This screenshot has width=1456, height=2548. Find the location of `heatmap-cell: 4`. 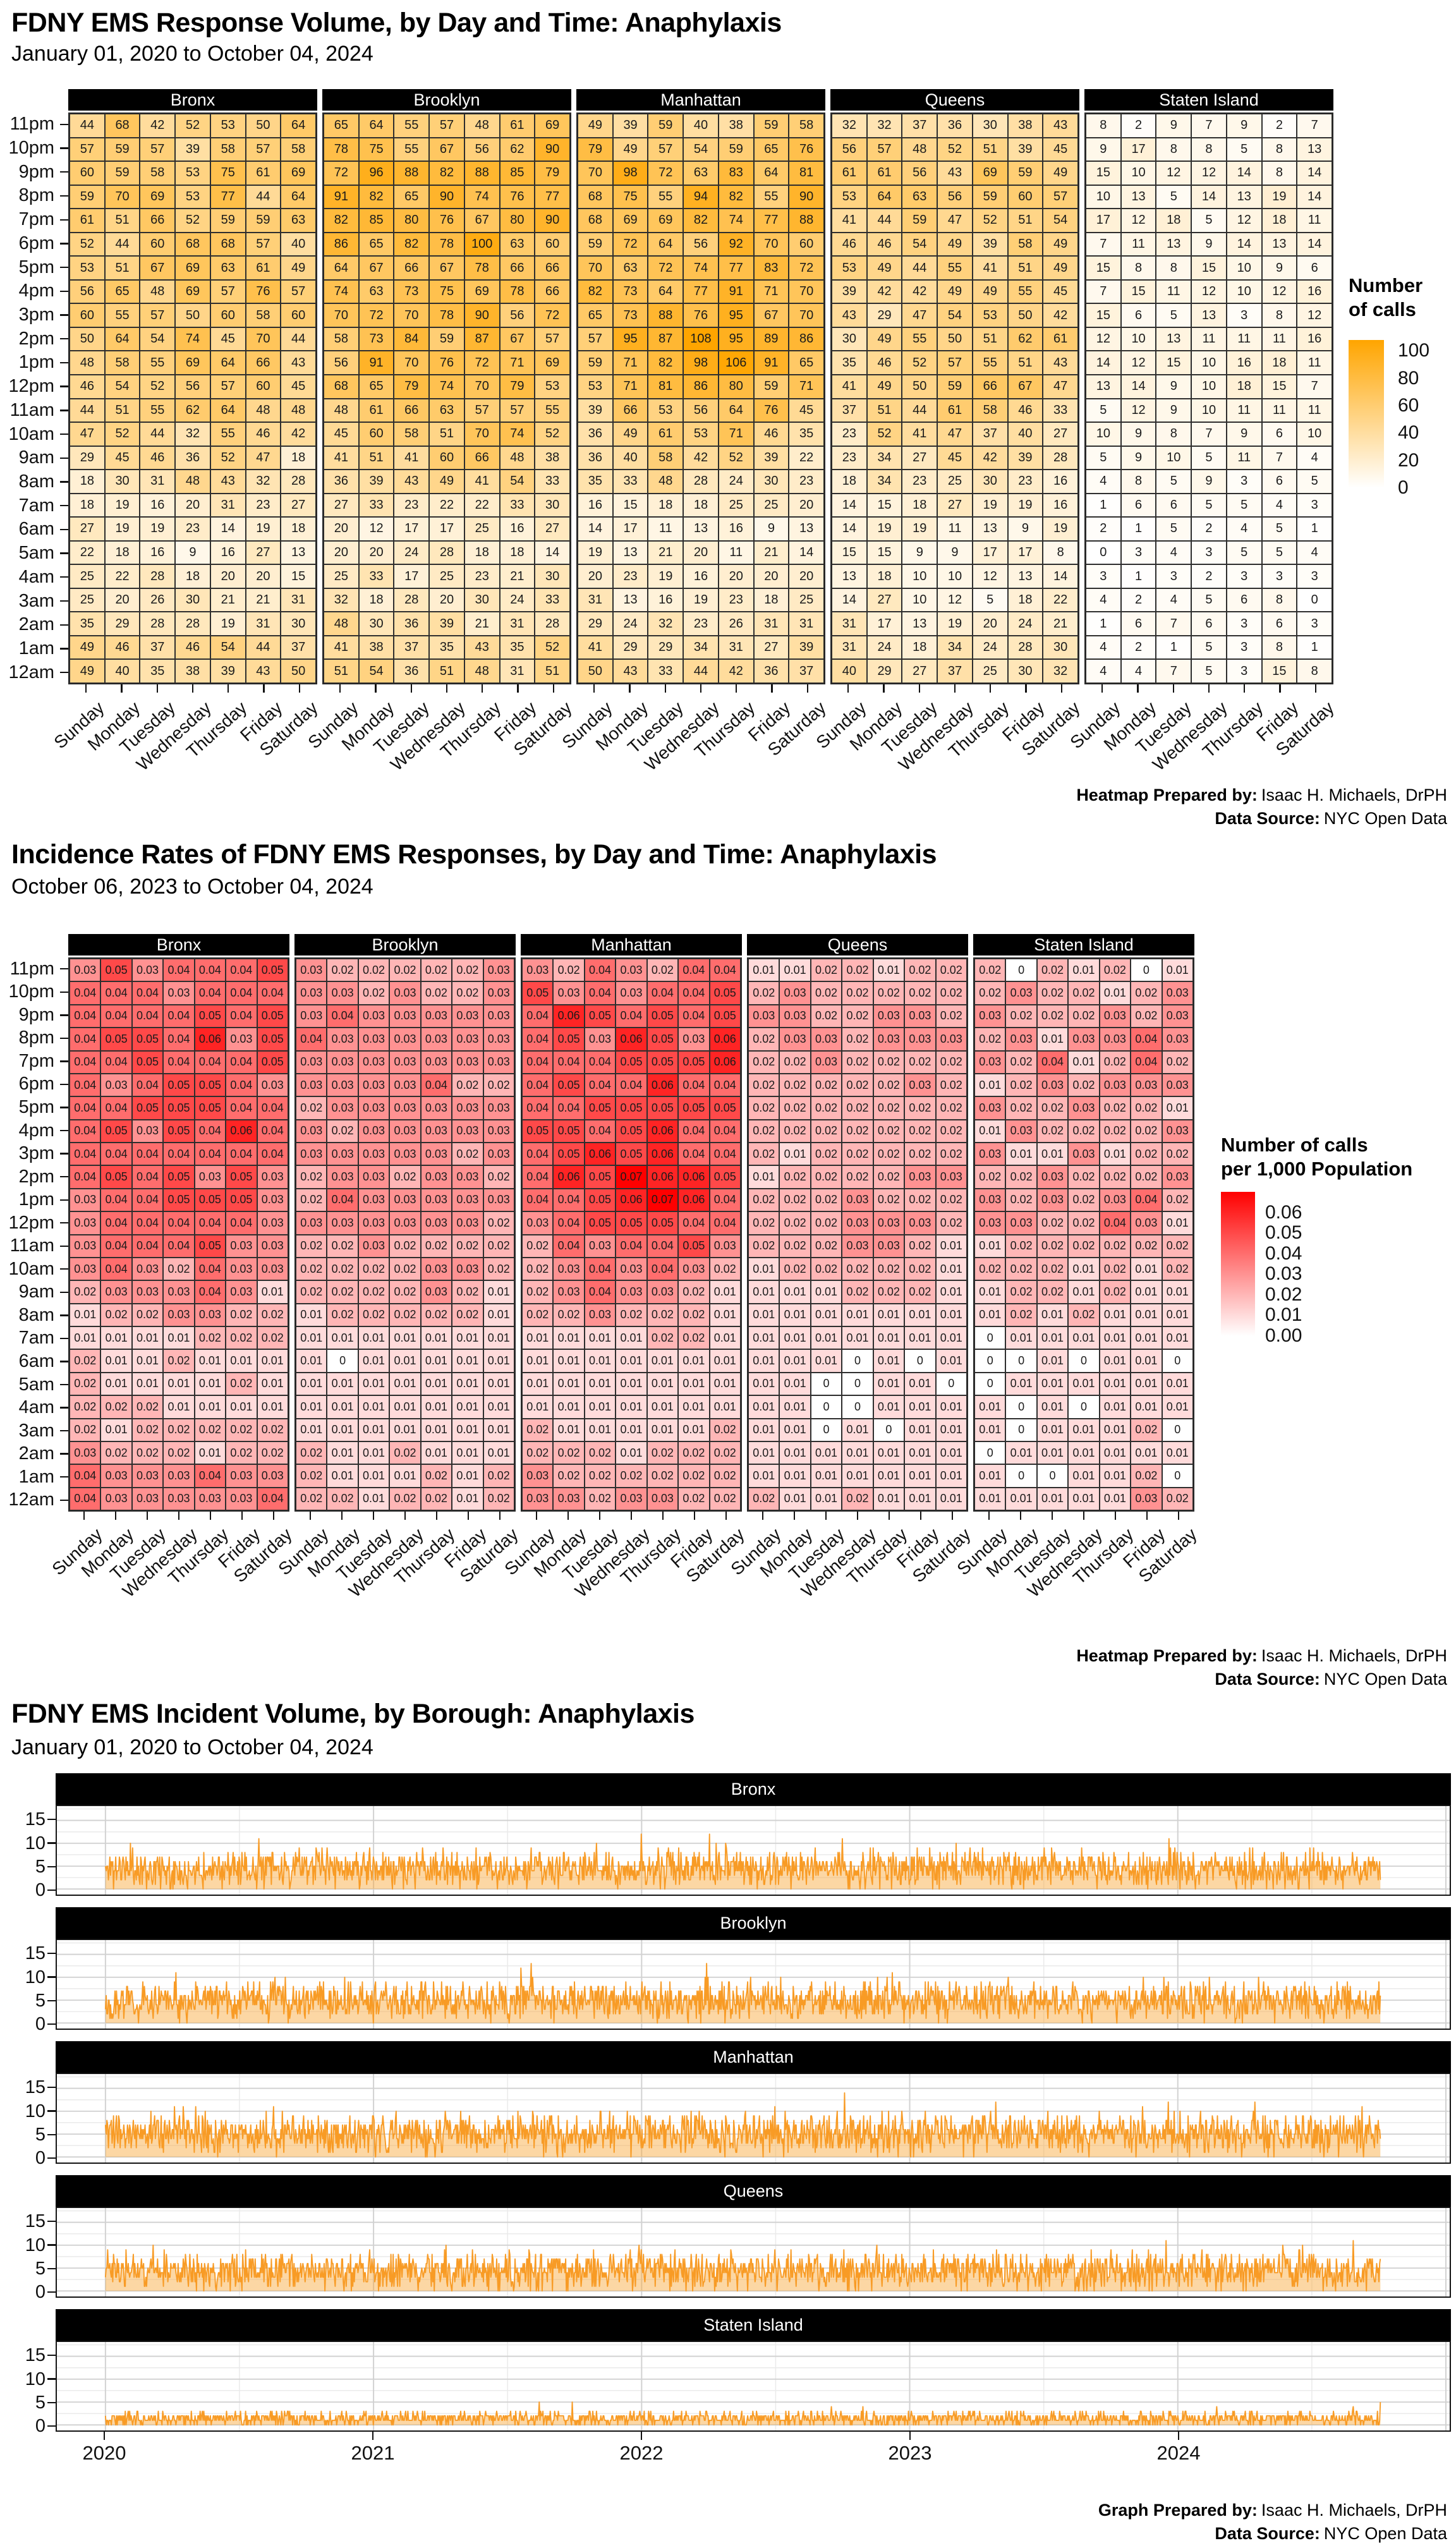

heatmap-cell: 4 is located at coordinates (1314, 552).